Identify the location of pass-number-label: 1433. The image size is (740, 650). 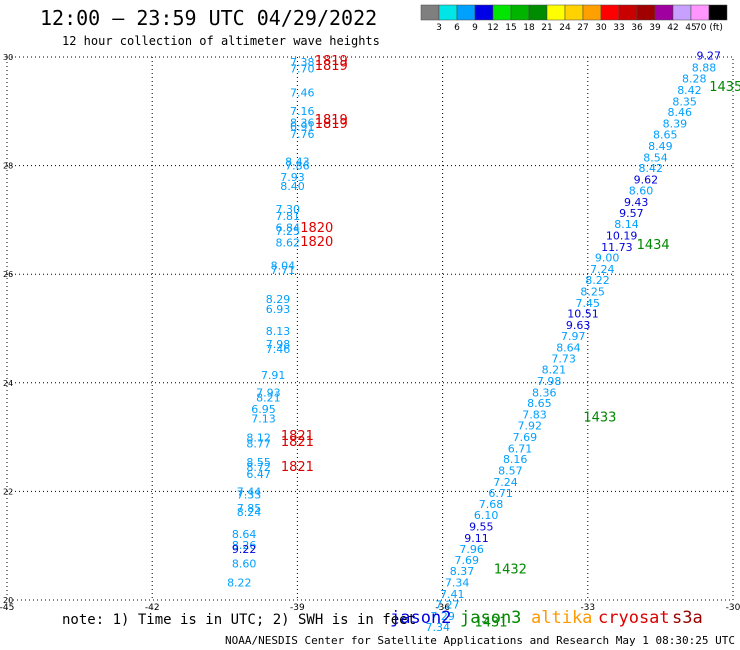
(599, 417).